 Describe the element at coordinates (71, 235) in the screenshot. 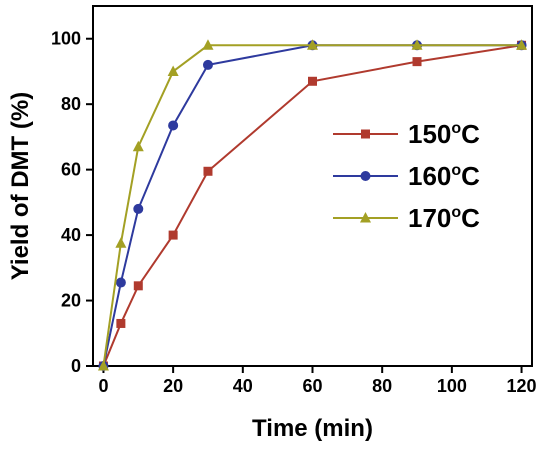

I see `y-tick-label: 40` at that location.